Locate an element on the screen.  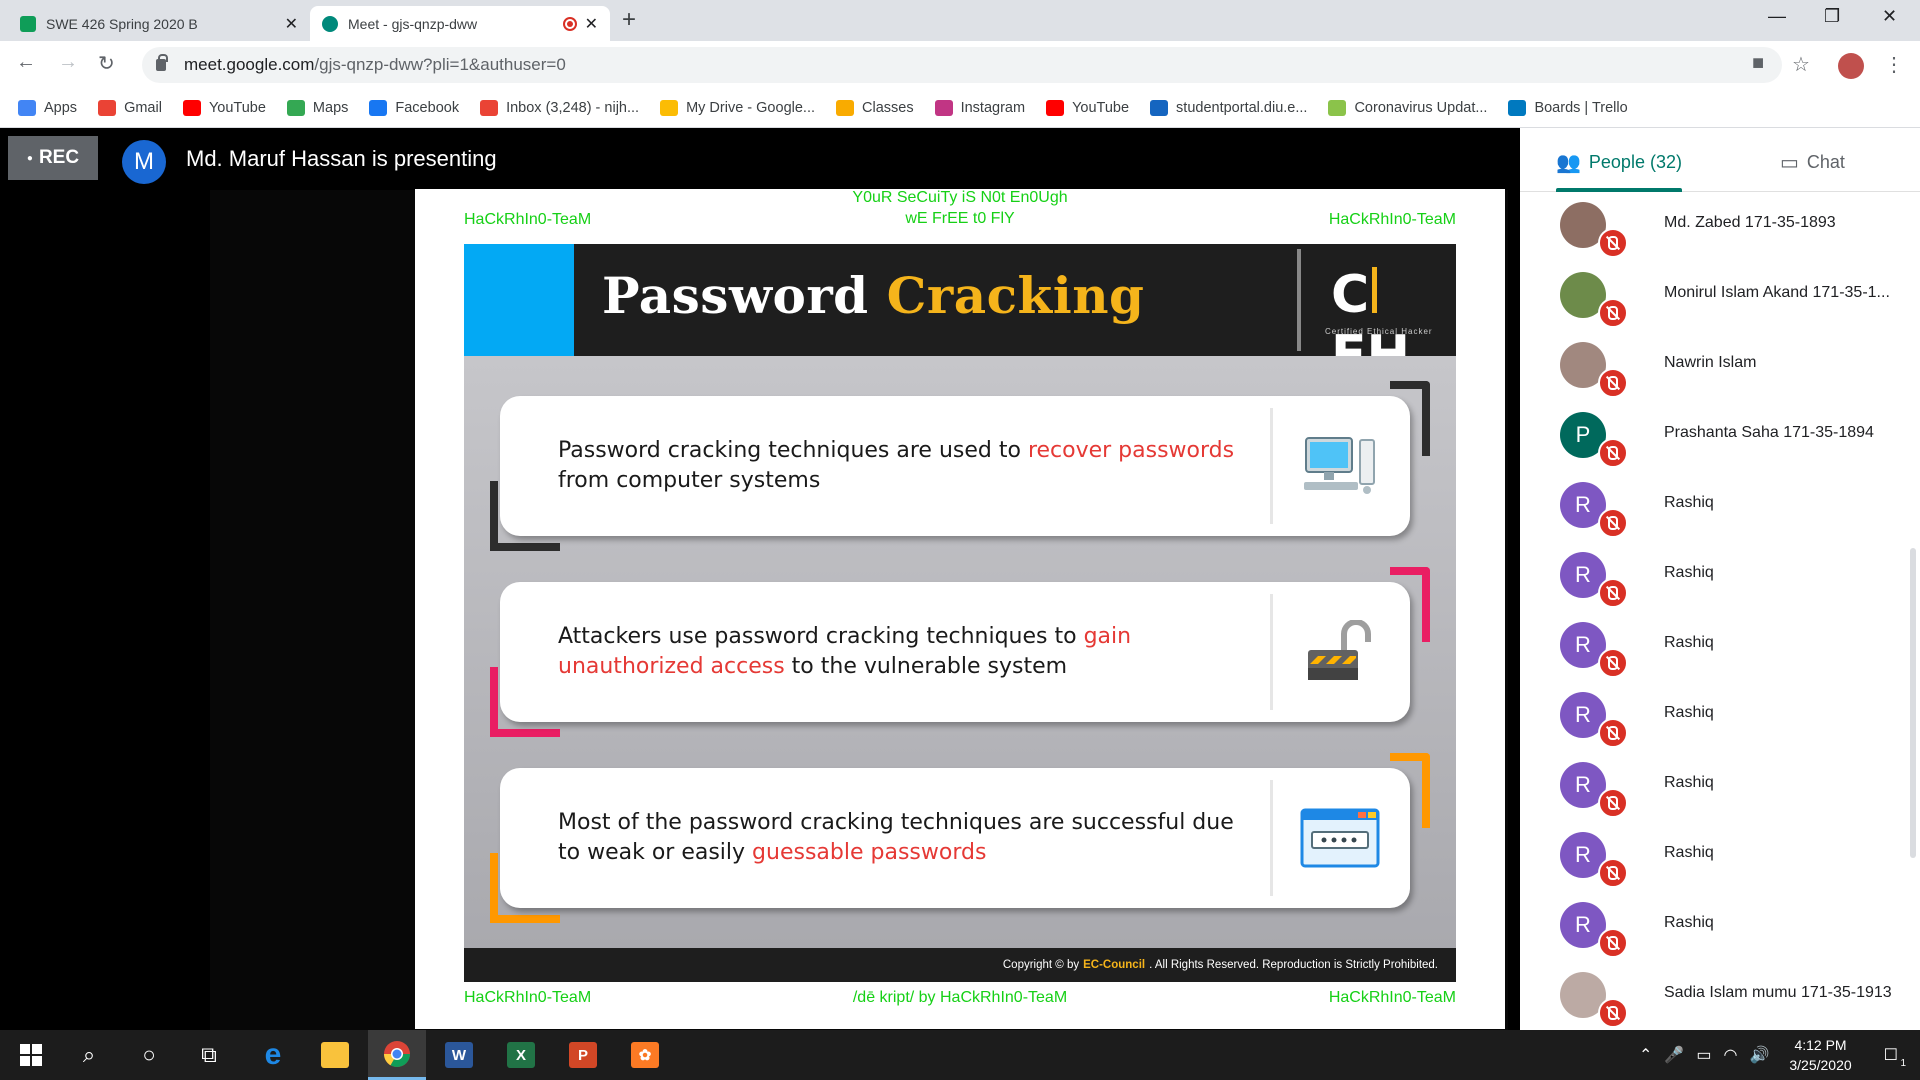
watermark-top-center-line2: wE FrEE t0 FlY is located at coordinates (960, 218).